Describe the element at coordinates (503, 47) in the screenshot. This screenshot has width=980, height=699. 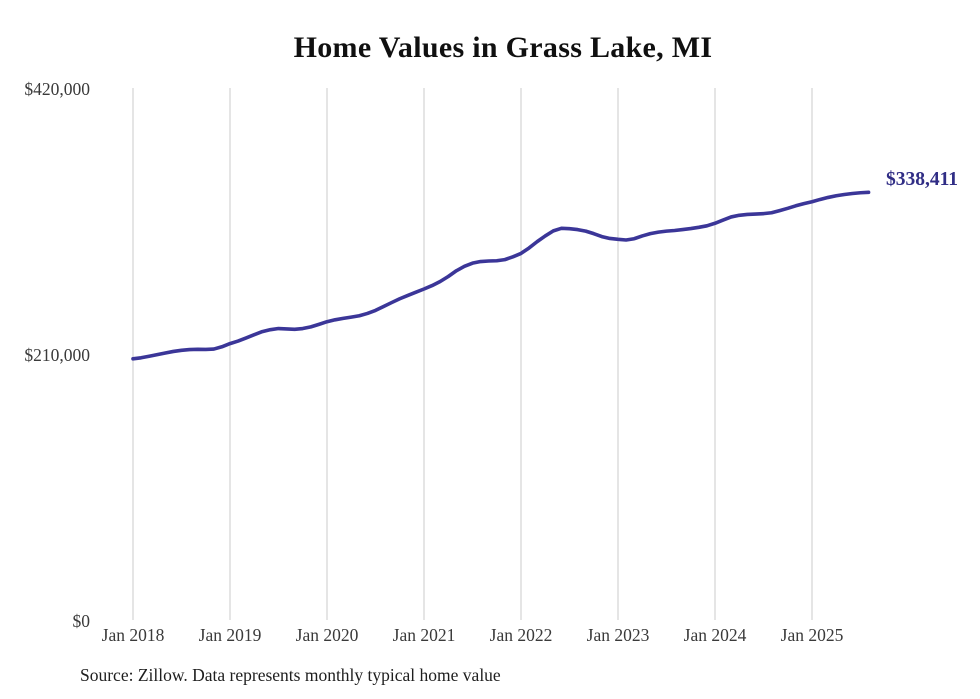
I see `chart-title: Home Values in Grass Lake, MI` at that location.